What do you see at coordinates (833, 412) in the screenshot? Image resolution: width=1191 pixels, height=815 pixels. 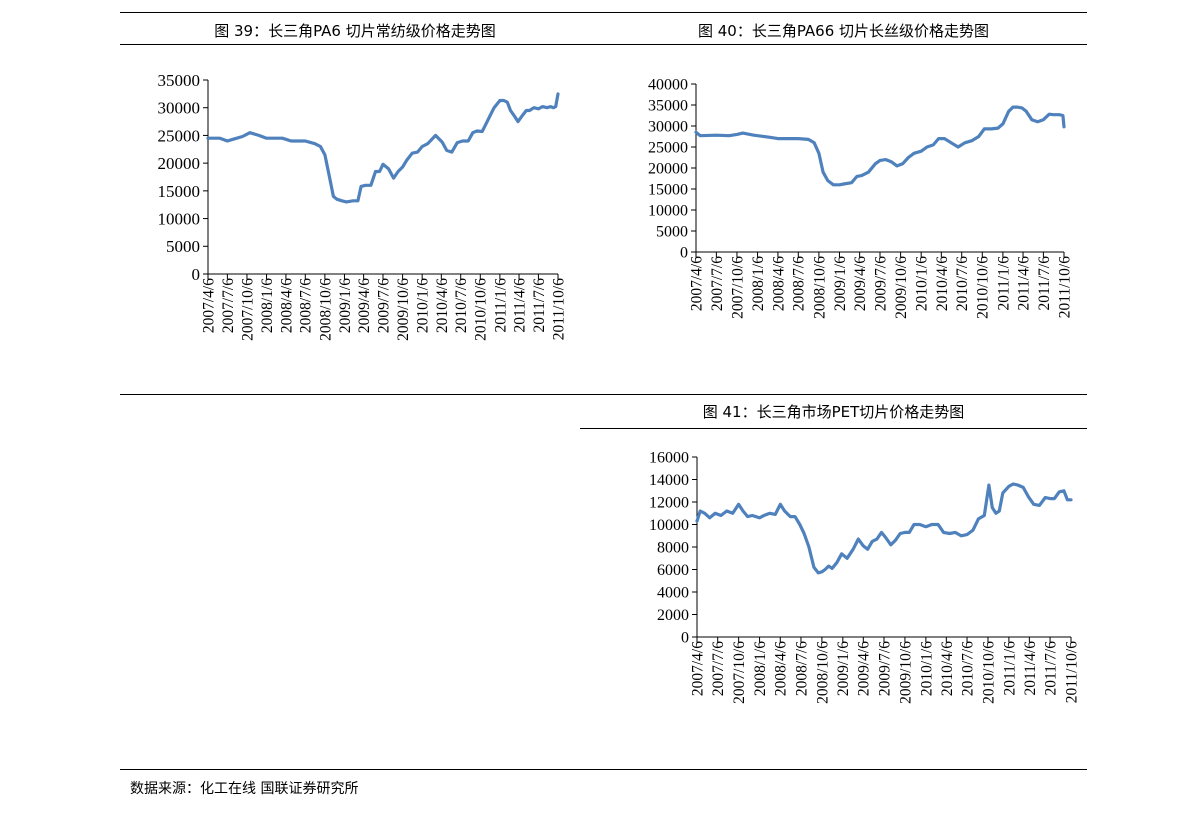 I see `chart-41-title: 图 41：长三角市场PET切片价格走势图` at bounding box center [833, 412].